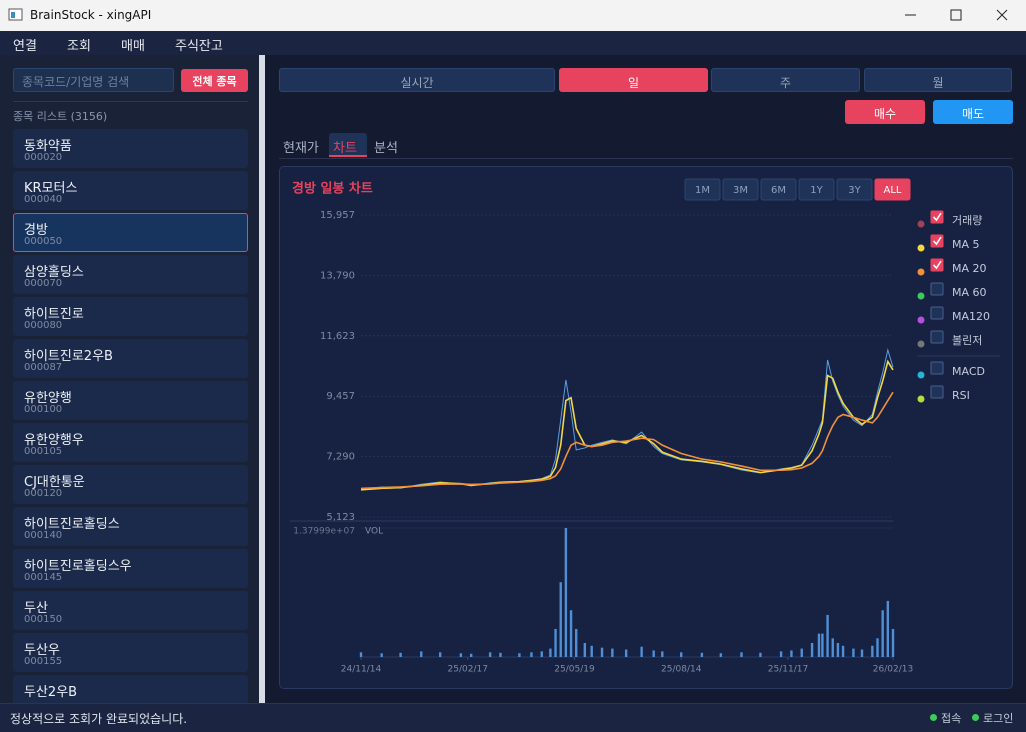 This screenshot has height=732, width=1026. Describe the element at coordinates (130, 316) in the screenshot. I see `stock-item: 하이트진로 000080` at that location.